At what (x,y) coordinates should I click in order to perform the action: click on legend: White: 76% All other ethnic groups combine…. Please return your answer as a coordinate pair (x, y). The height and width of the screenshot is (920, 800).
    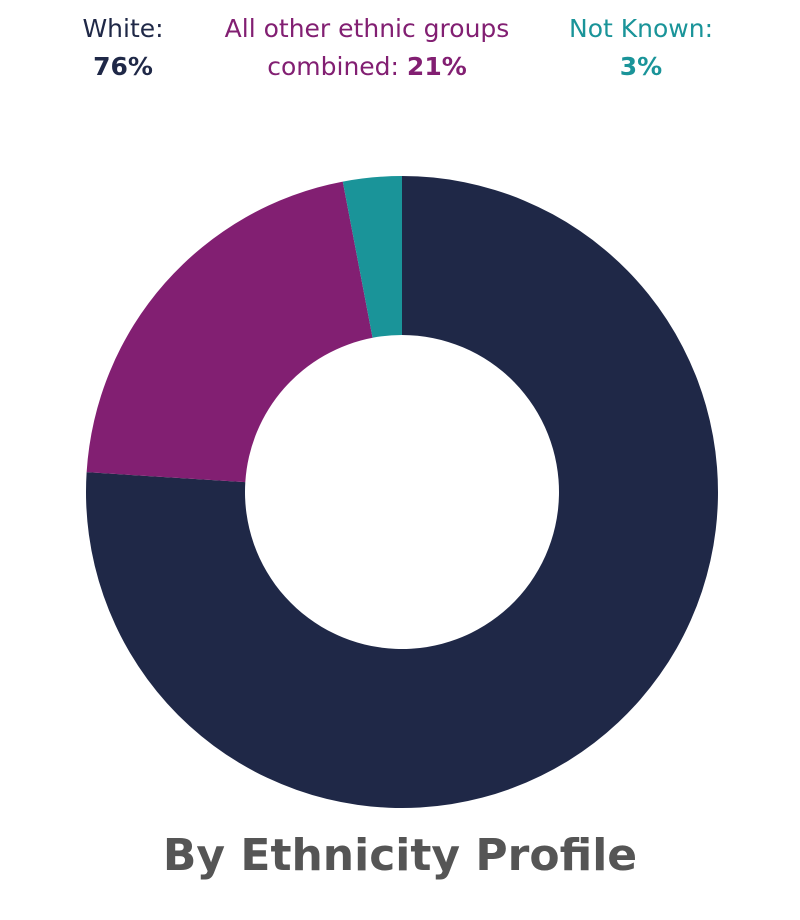
    Looking at the image, I should click on (400, 55).